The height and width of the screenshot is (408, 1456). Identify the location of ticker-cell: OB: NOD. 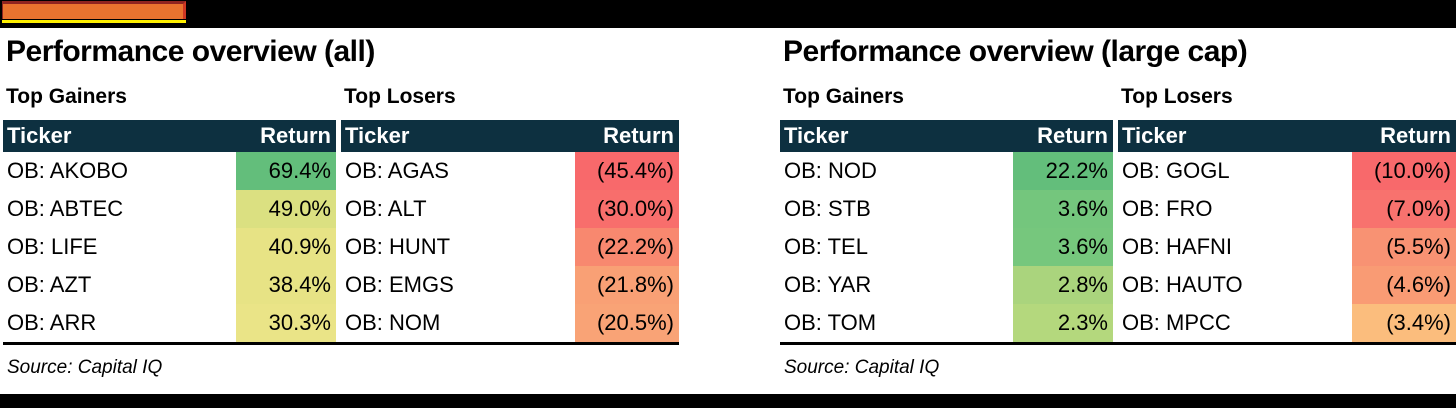
(830, 170).